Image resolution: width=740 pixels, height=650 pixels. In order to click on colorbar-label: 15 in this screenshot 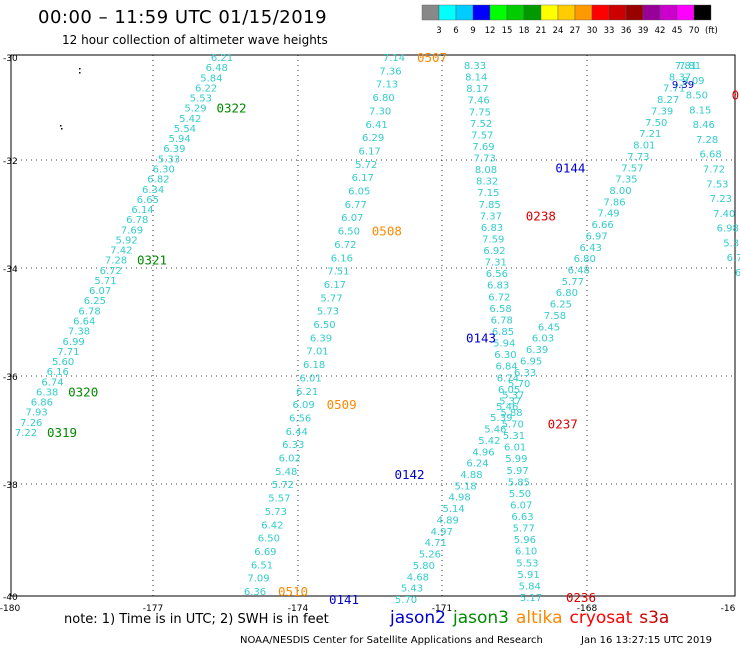, I will do `click(507, 31)`.